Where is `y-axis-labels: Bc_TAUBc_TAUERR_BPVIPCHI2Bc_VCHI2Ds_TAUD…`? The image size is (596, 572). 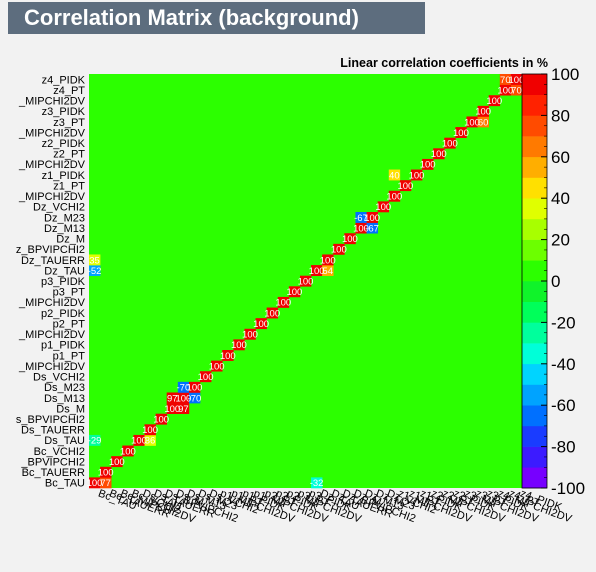 y-axis-labels: Bc_TAUBc_TAUERR_BPVIPCHI2Bc_VCHI2Ds_TAUD… is located at coordinates (51, 281).